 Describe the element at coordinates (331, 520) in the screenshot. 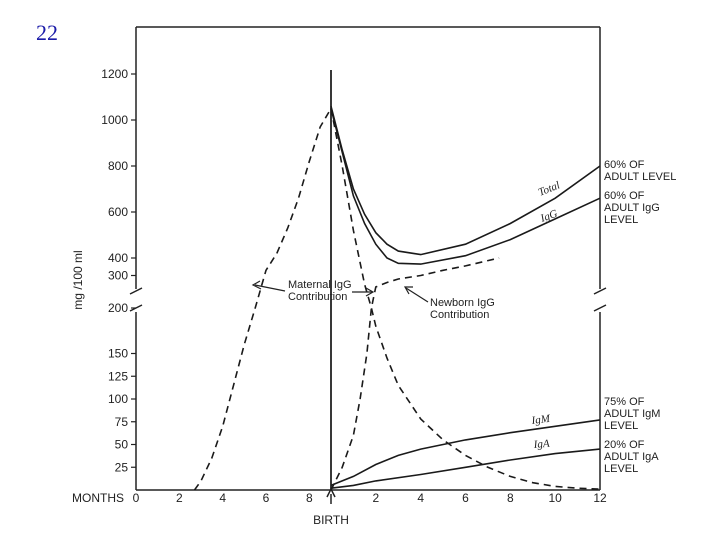

I see `birth-label: BIRTH` at that location.